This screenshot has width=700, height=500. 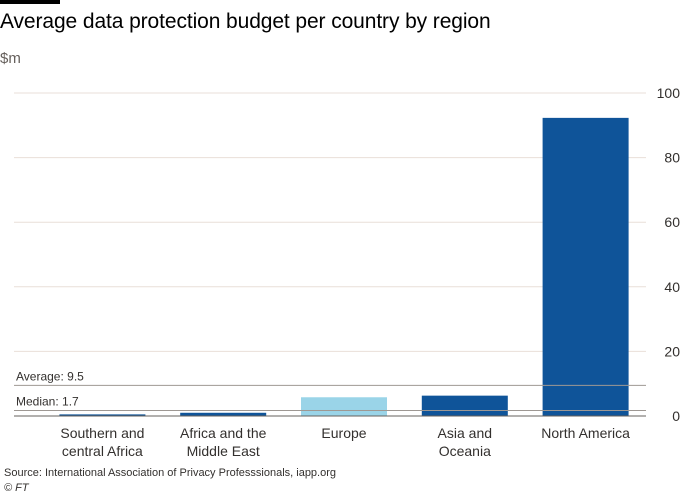 I want to click on reference-line-label: Median: 1.7, so click(x=47, y=402).